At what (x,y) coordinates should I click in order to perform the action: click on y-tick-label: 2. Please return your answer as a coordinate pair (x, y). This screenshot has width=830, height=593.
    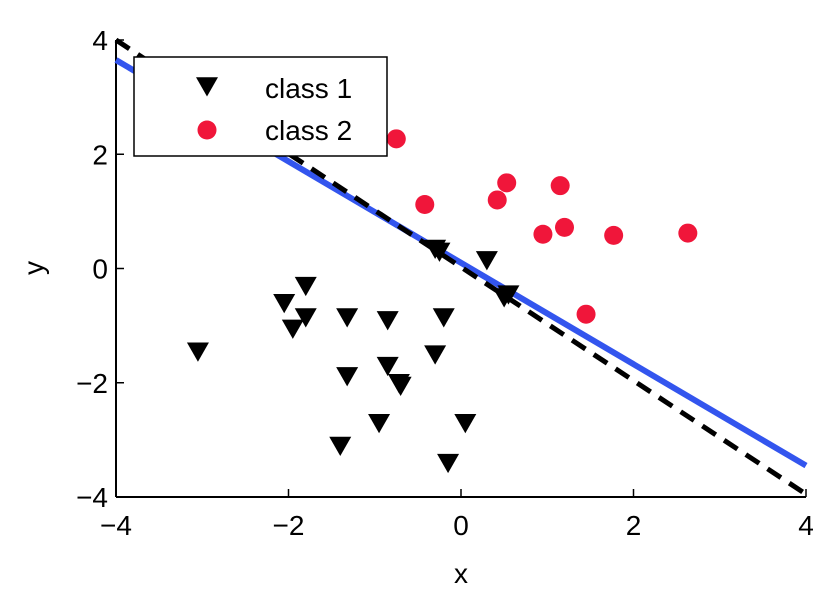
    Looking at the image, I should click on (100, 154).